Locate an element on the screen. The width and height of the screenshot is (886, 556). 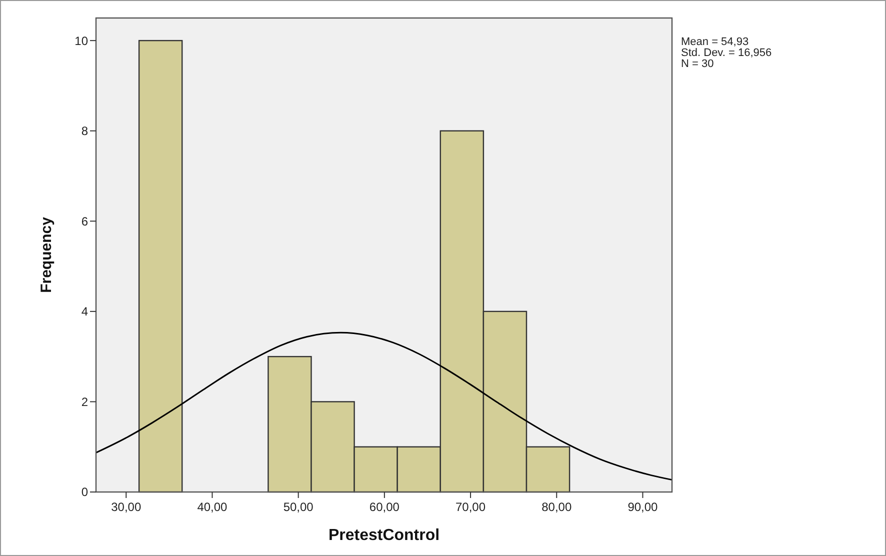
y-tick-label: 6 is located at coordinates (84, 221).